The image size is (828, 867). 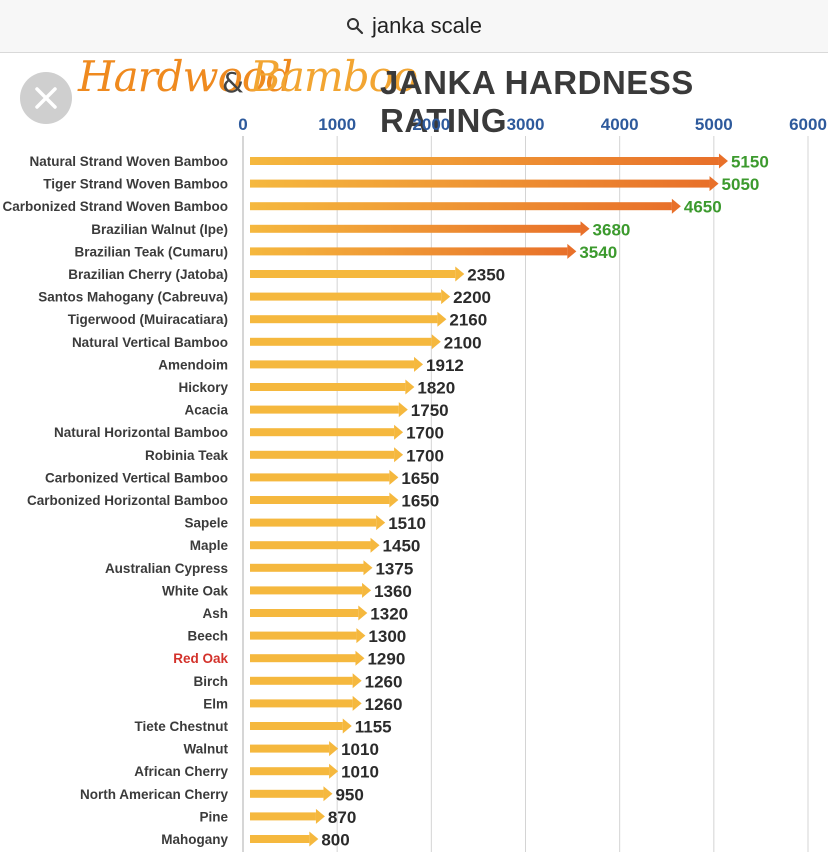 I want to click on search-bar: janka scale, so click(x=414, y=26).